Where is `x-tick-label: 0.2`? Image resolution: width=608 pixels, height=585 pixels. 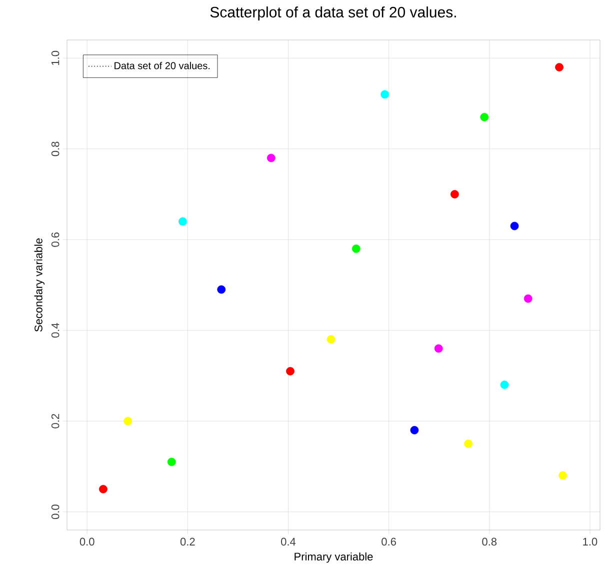 x-tick-label: 0.2 is located at coordinates (187, 542).